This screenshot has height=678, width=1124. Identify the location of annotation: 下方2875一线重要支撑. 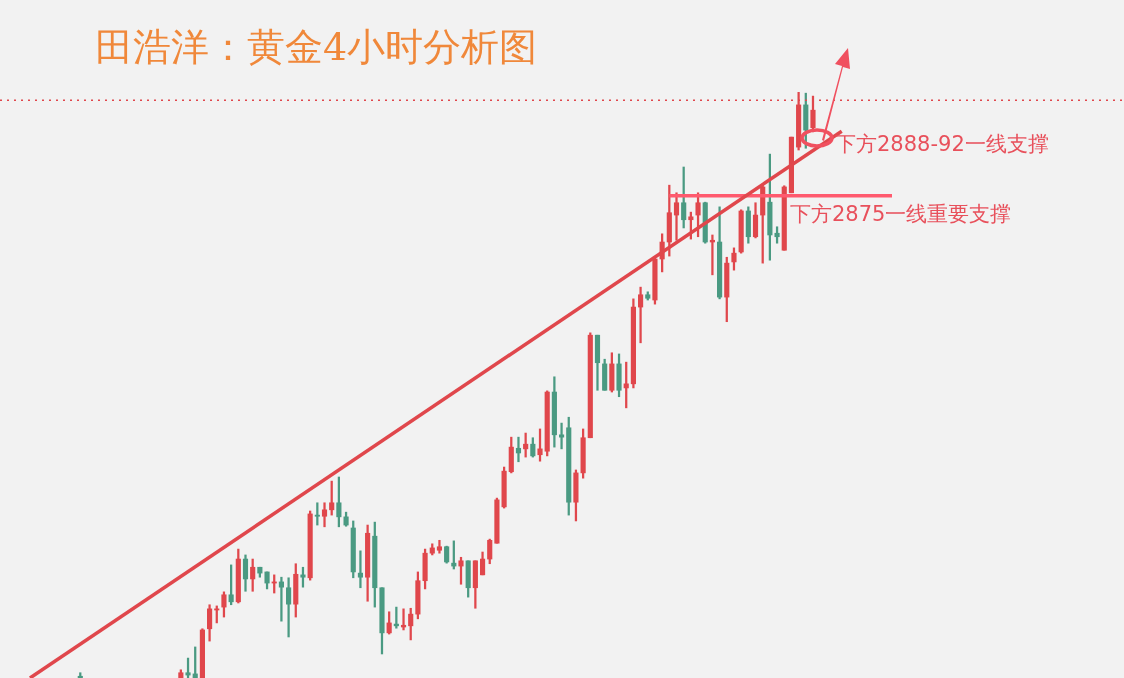
(901, 214).